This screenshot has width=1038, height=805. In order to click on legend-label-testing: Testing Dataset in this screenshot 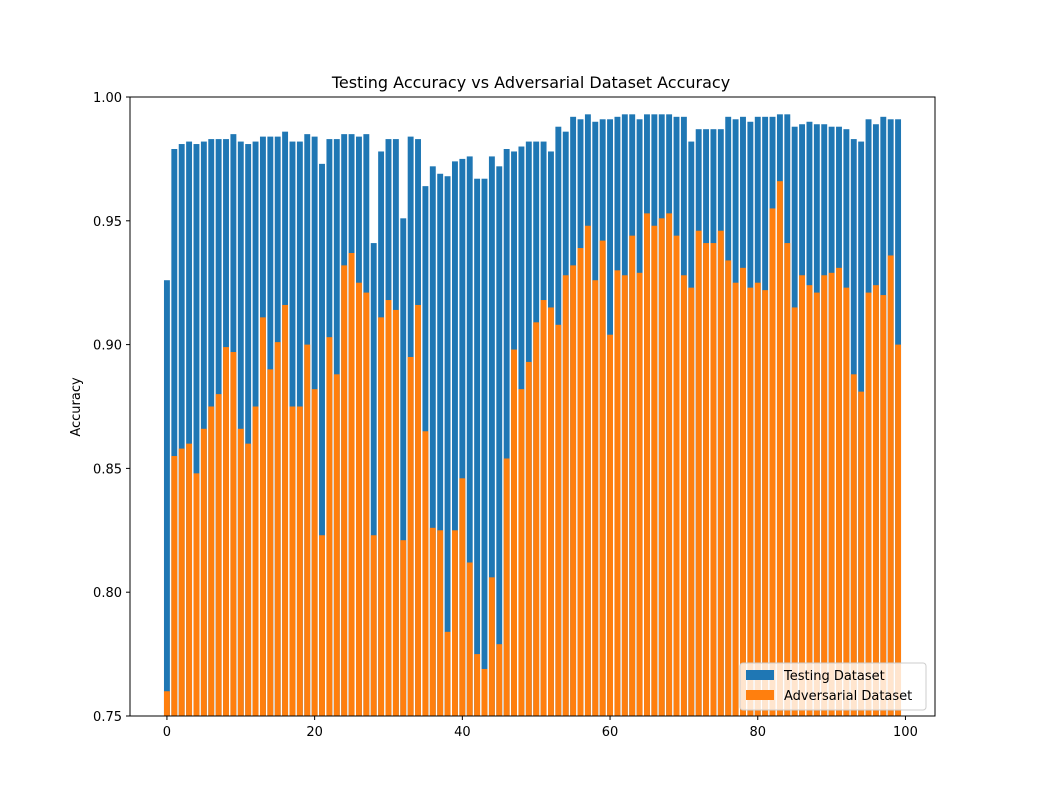, I will do `click(834, 676)`.